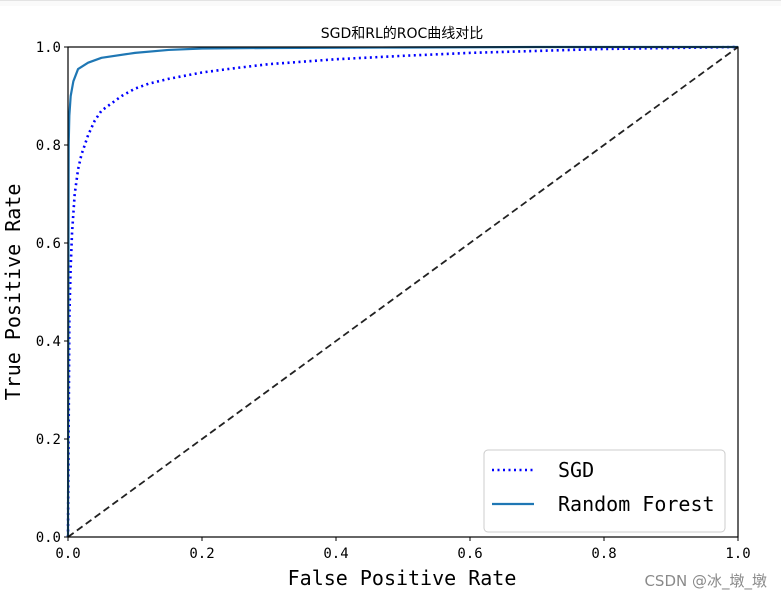 This screenshot has height=601, width=781. Describe the element at coordinates (48, 48) in the screenshot. I see `y-tick-label: 1.0` at that location.